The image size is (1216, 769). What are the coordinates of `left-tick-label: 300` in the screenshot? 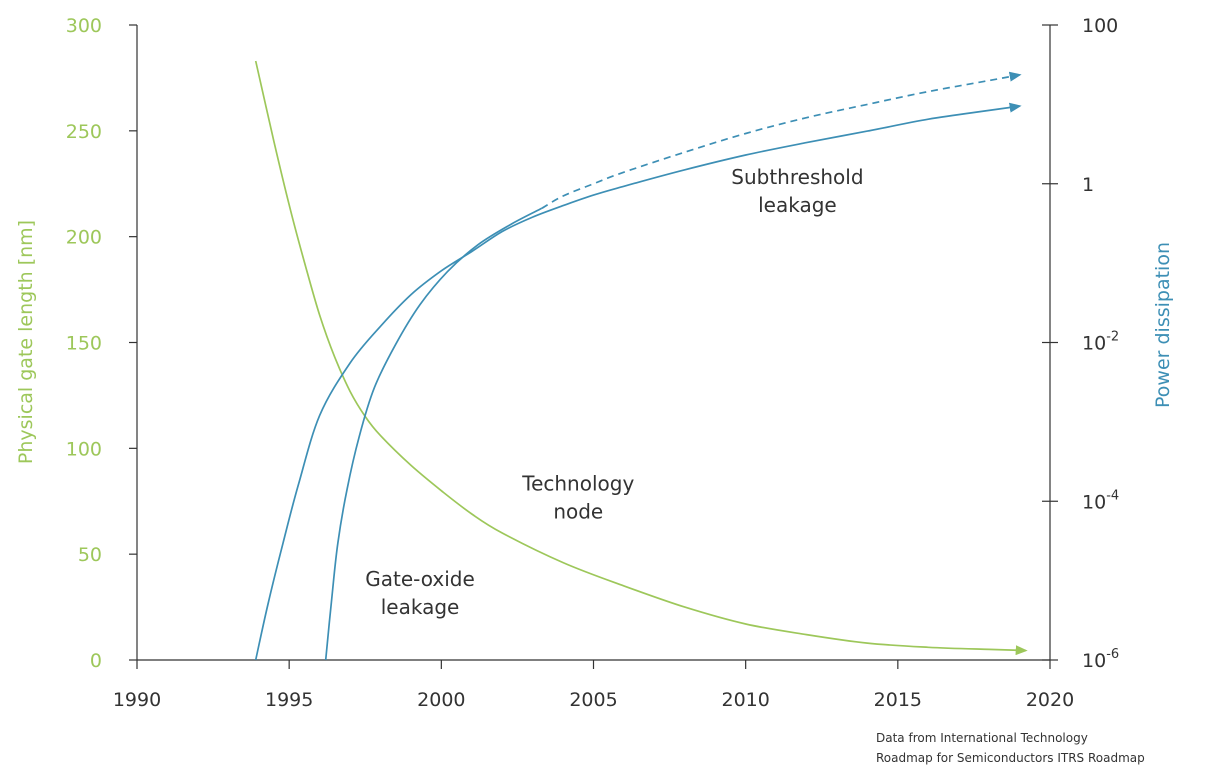 It's located at (84, 26).